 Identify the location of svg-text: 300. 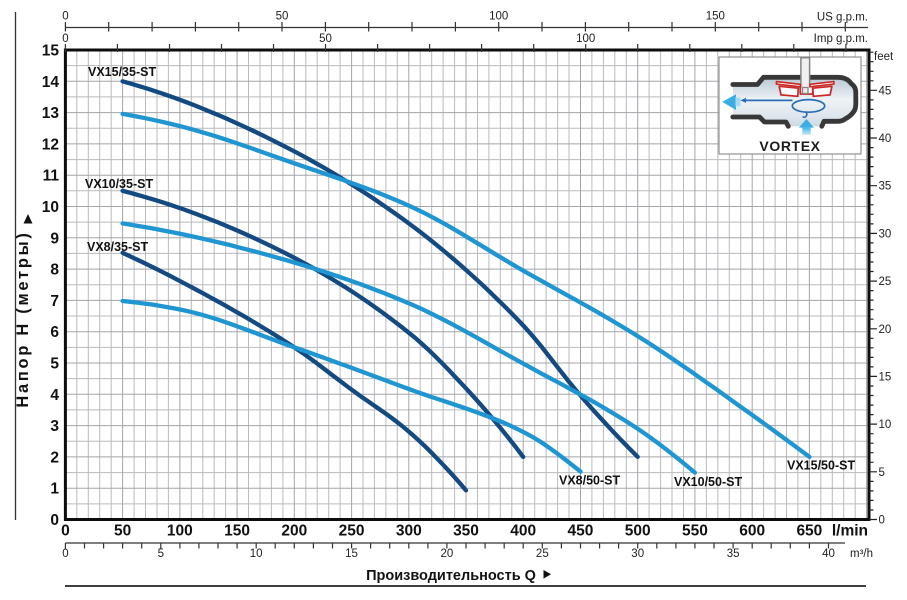
(409, 531).